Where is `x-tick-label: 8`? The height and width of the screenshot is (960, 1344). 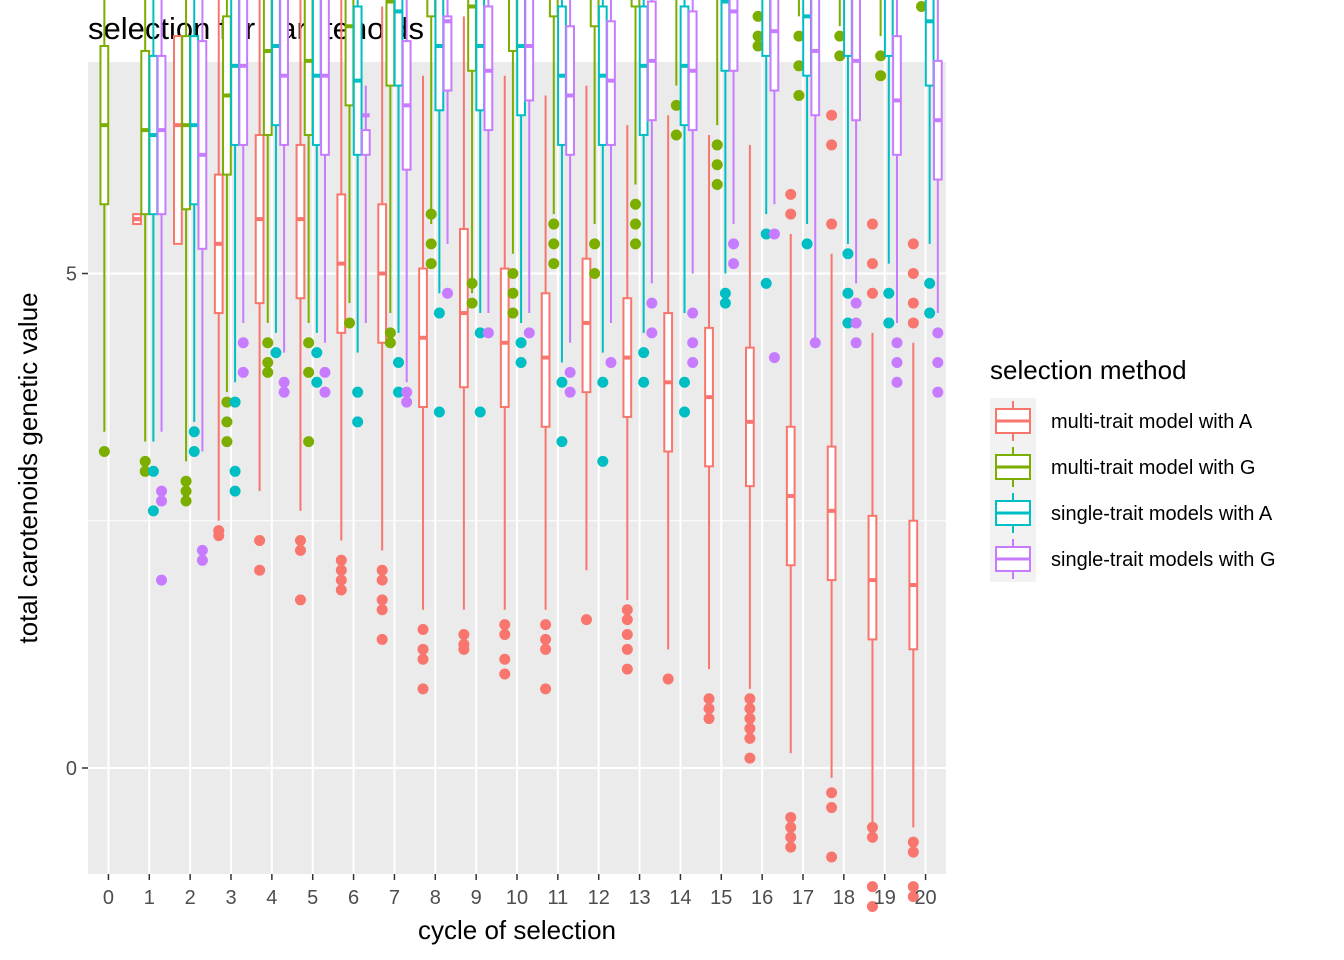
x-tick-label: 8 is located at coordinates (435, 898).